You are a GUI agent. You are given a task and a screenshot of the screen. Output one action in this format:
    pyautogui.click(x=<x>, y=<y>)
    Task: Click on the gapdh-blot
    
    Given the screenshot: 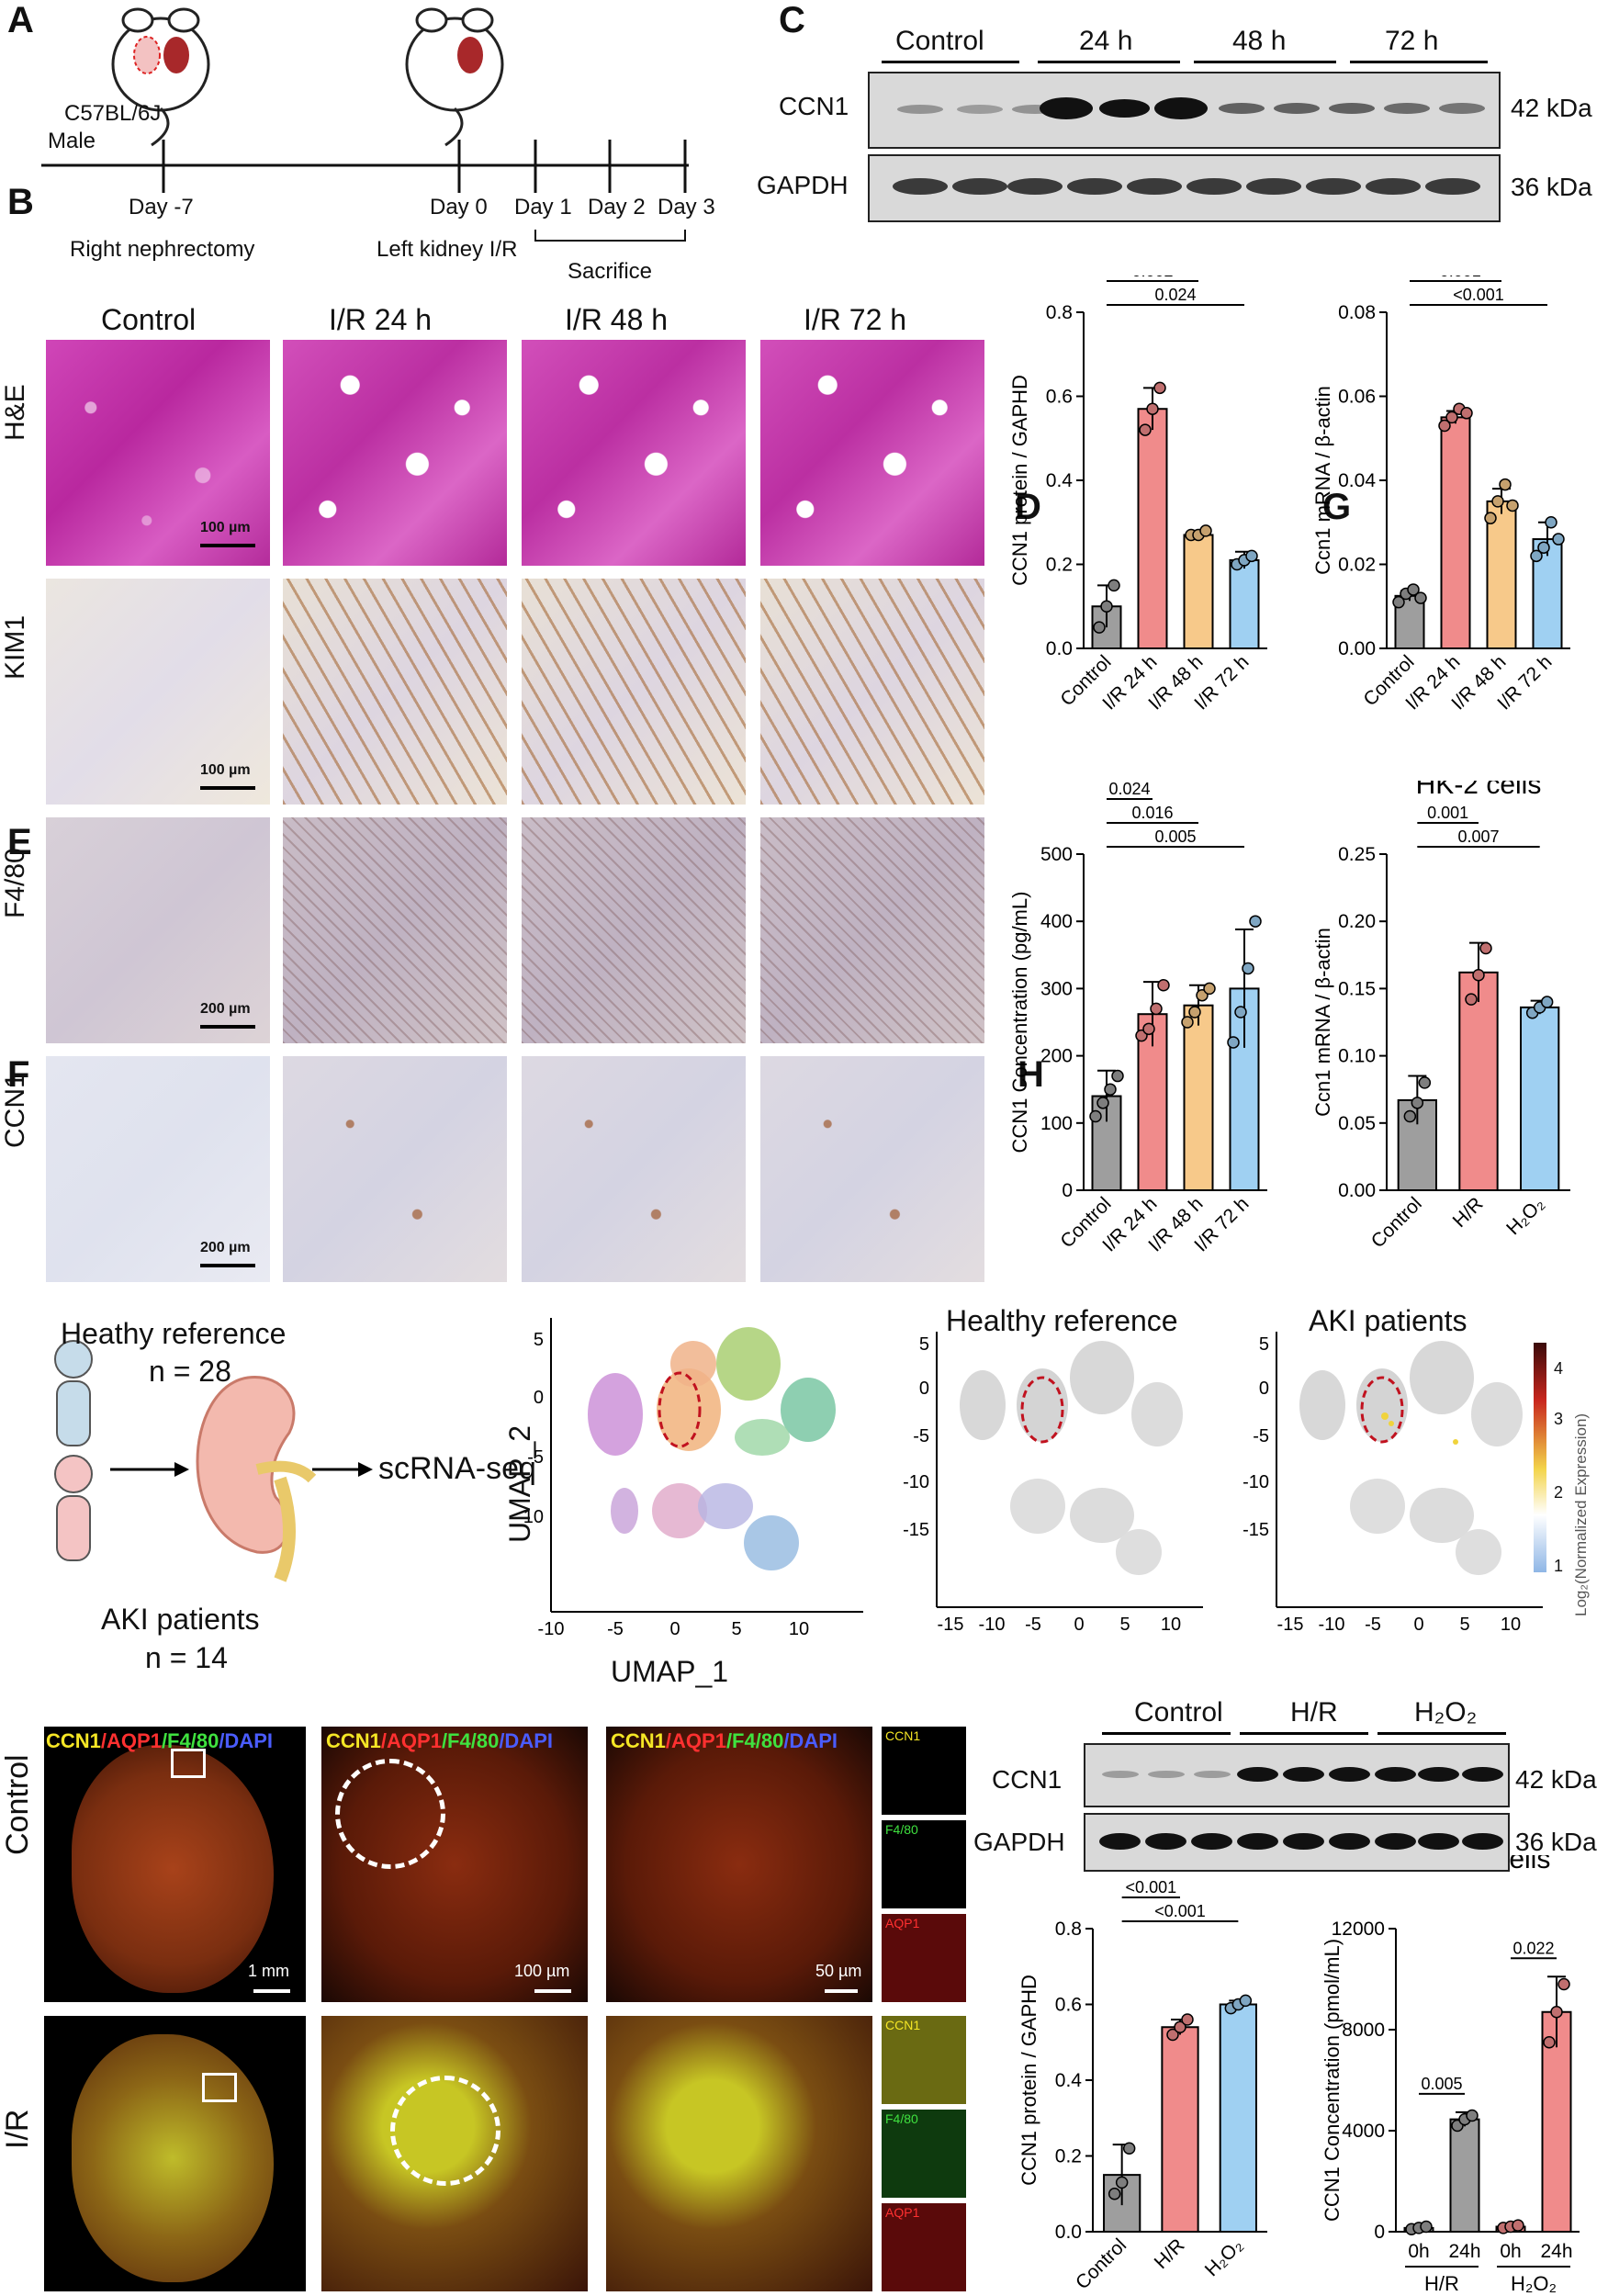 What is the action you would take?
    pyautogui.click(x=1184, y=188)
    